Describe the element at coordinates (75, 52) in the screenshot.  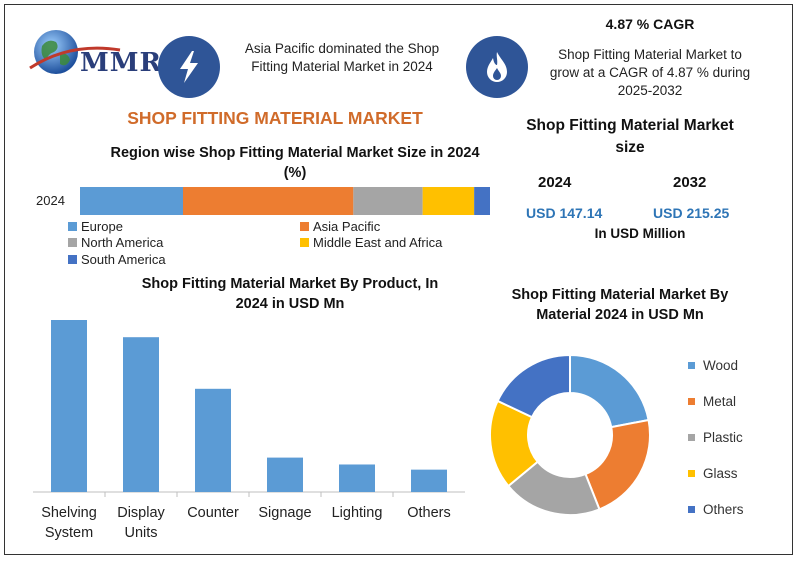
I see `globe-icon` at that location.